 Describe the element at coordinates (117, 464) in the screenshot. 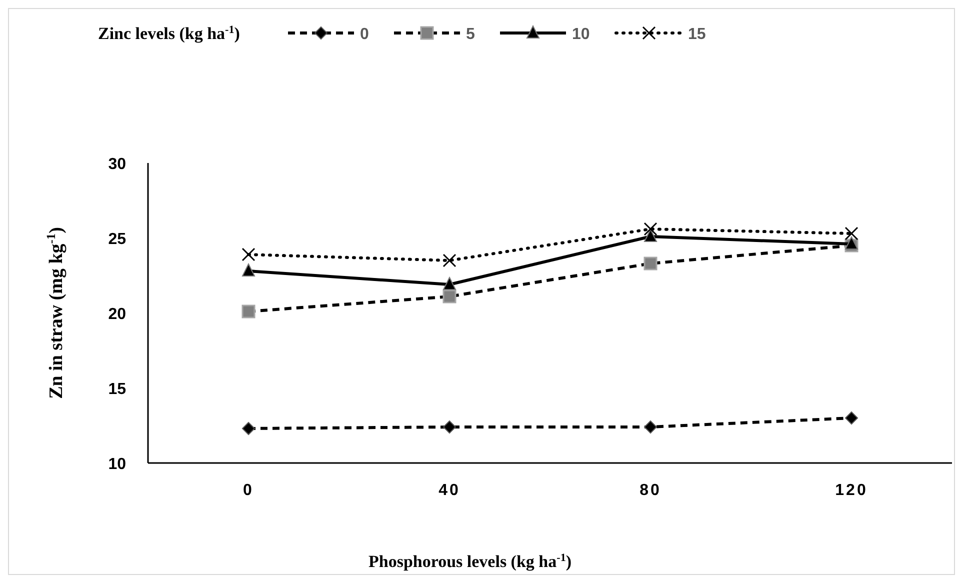

I see `y-tick-label: 10` at that location.